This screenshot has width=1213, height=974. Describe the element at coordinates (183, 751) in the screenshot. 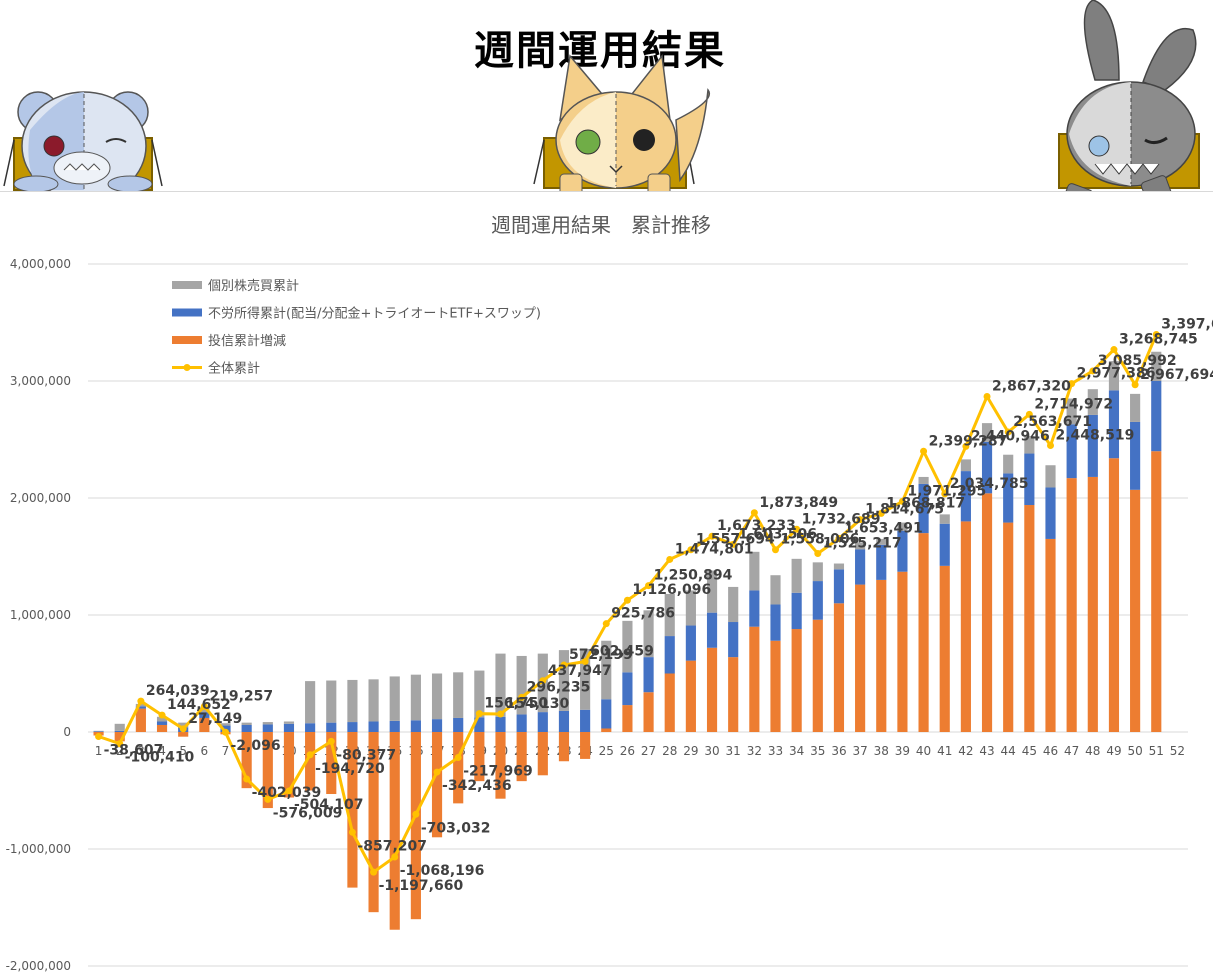

I see `x-tick-label: 5` at that location.